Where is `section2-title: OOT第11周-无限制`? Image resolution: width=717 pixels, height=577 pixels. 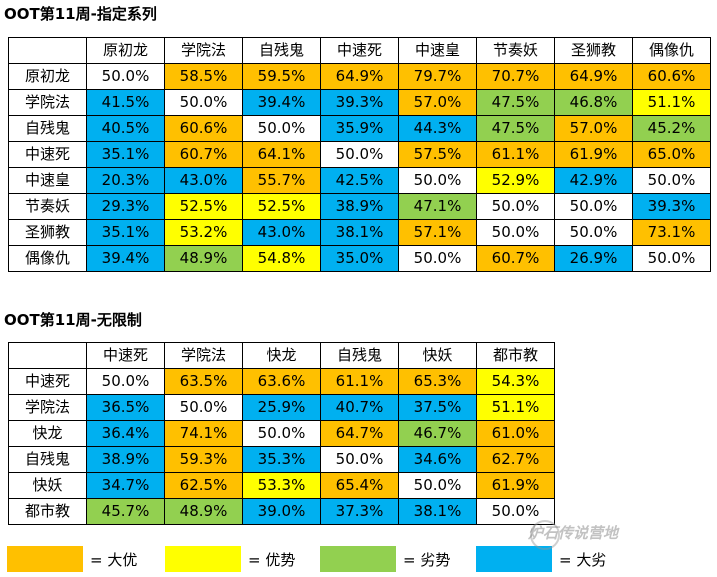
section2-title: OOT第11周-无限制 is located at coordinates (73, 320).